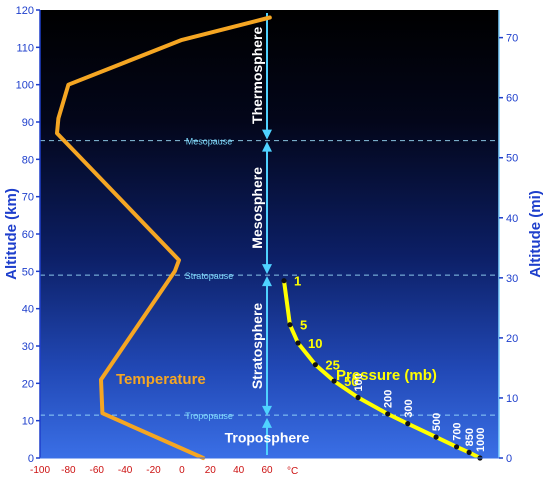  I want to click on layer-label: Mesosphere, so click(257, 208).